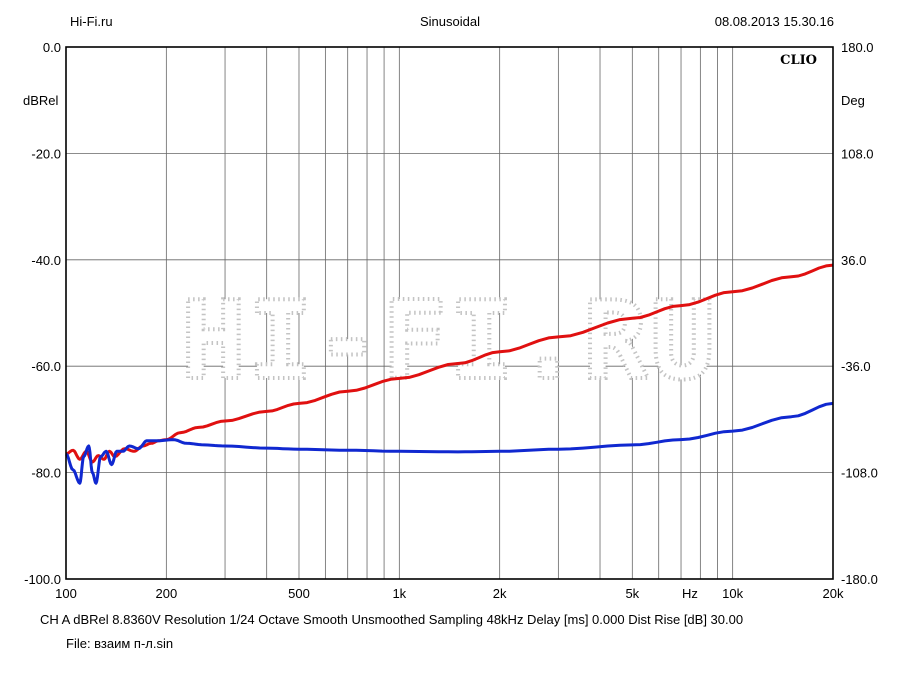 Image resolution: width=900 pixels, height=675 pixels. I want to click on y-tick-left: -100.0, so click(42, 579).